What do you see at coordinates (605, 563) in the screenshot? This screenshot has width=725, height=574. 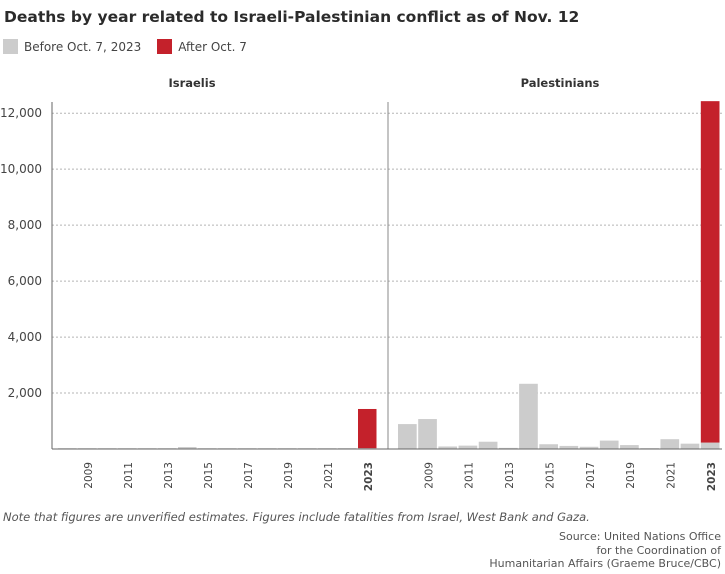 I see `source-line-3: Humanitarian Affairs (Graeme Bruce/CBC)` at bounding box center [605, 563].